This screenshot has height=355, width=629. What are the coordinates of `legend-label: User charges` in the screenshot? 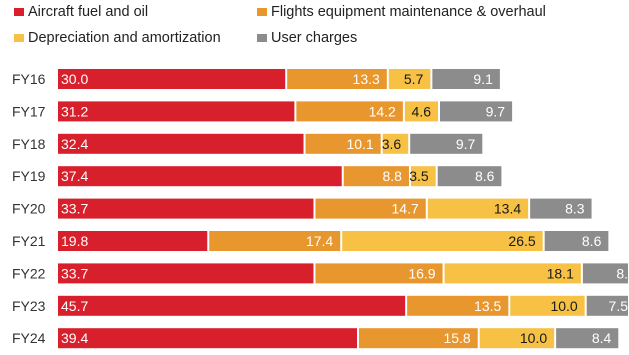 It's located at (314, 38).